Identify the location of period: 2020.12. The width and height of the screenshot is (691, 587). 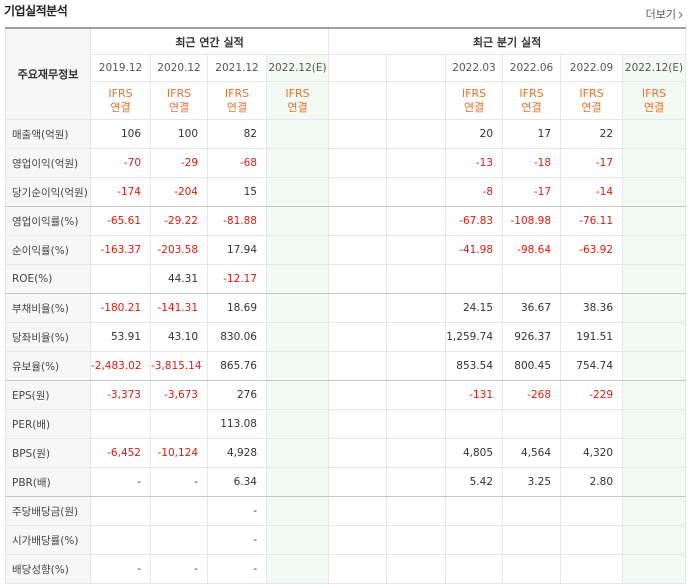
(179, 68).